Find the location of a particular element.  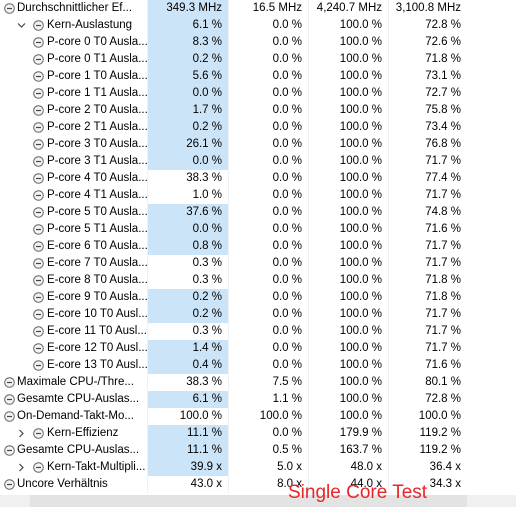

value-cell: 1.7 % is located at coordinates (187, 110).